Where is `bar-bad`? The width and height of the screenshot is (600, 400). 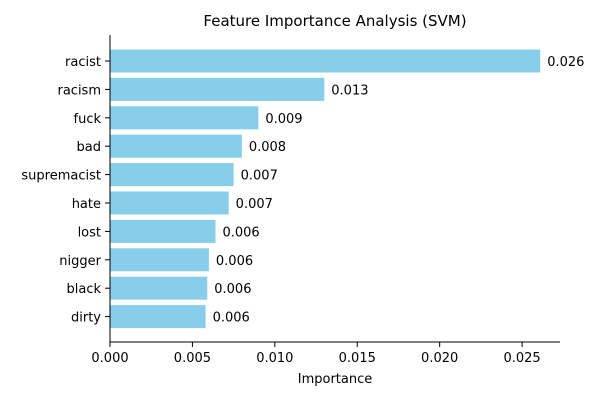 bar-bad is located at coordinates (176, 146).